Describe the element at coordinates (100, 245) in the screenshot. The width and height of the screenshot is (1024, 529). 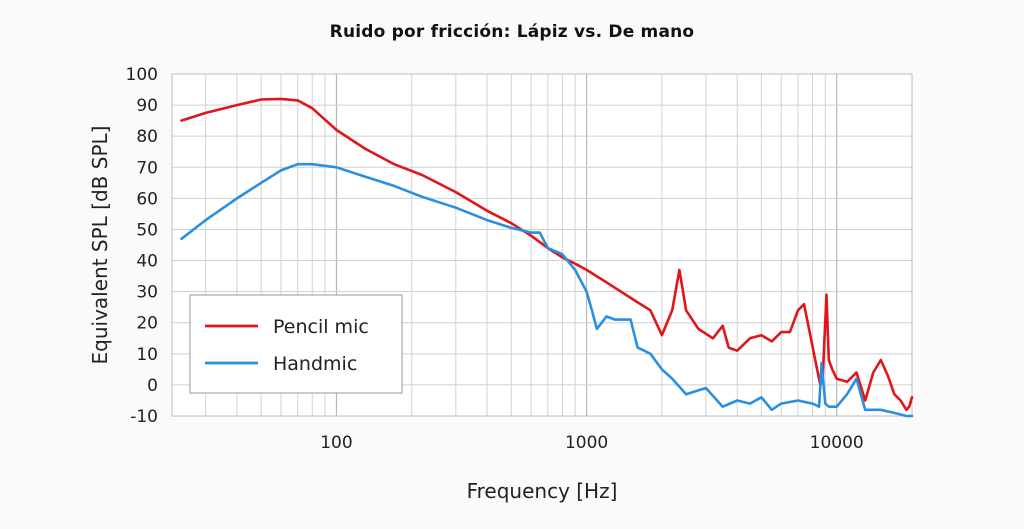
I see `y-axis-label: Equivalent SPL [dB SPL]` at that location.